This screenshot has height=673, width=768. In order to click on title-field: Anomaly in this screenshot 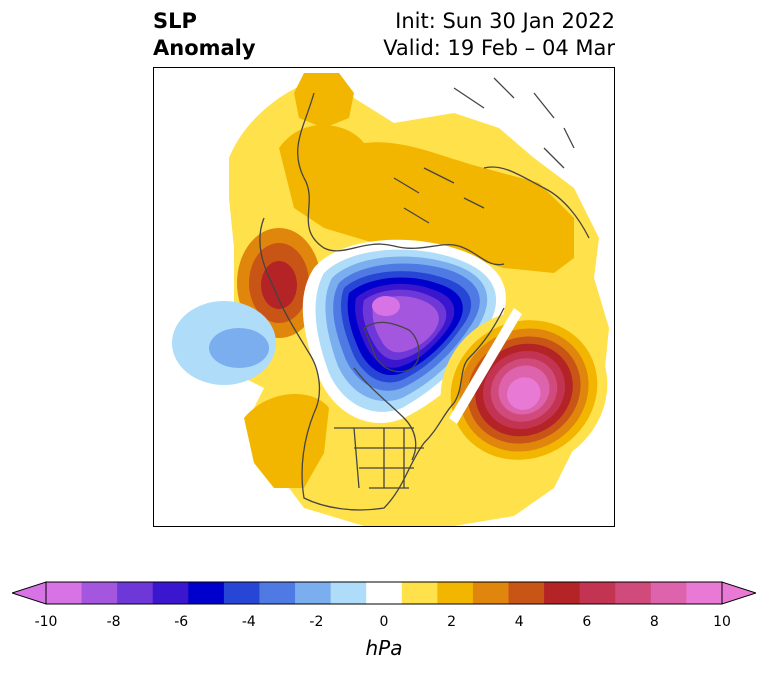, I will do `click(204, 48)`.